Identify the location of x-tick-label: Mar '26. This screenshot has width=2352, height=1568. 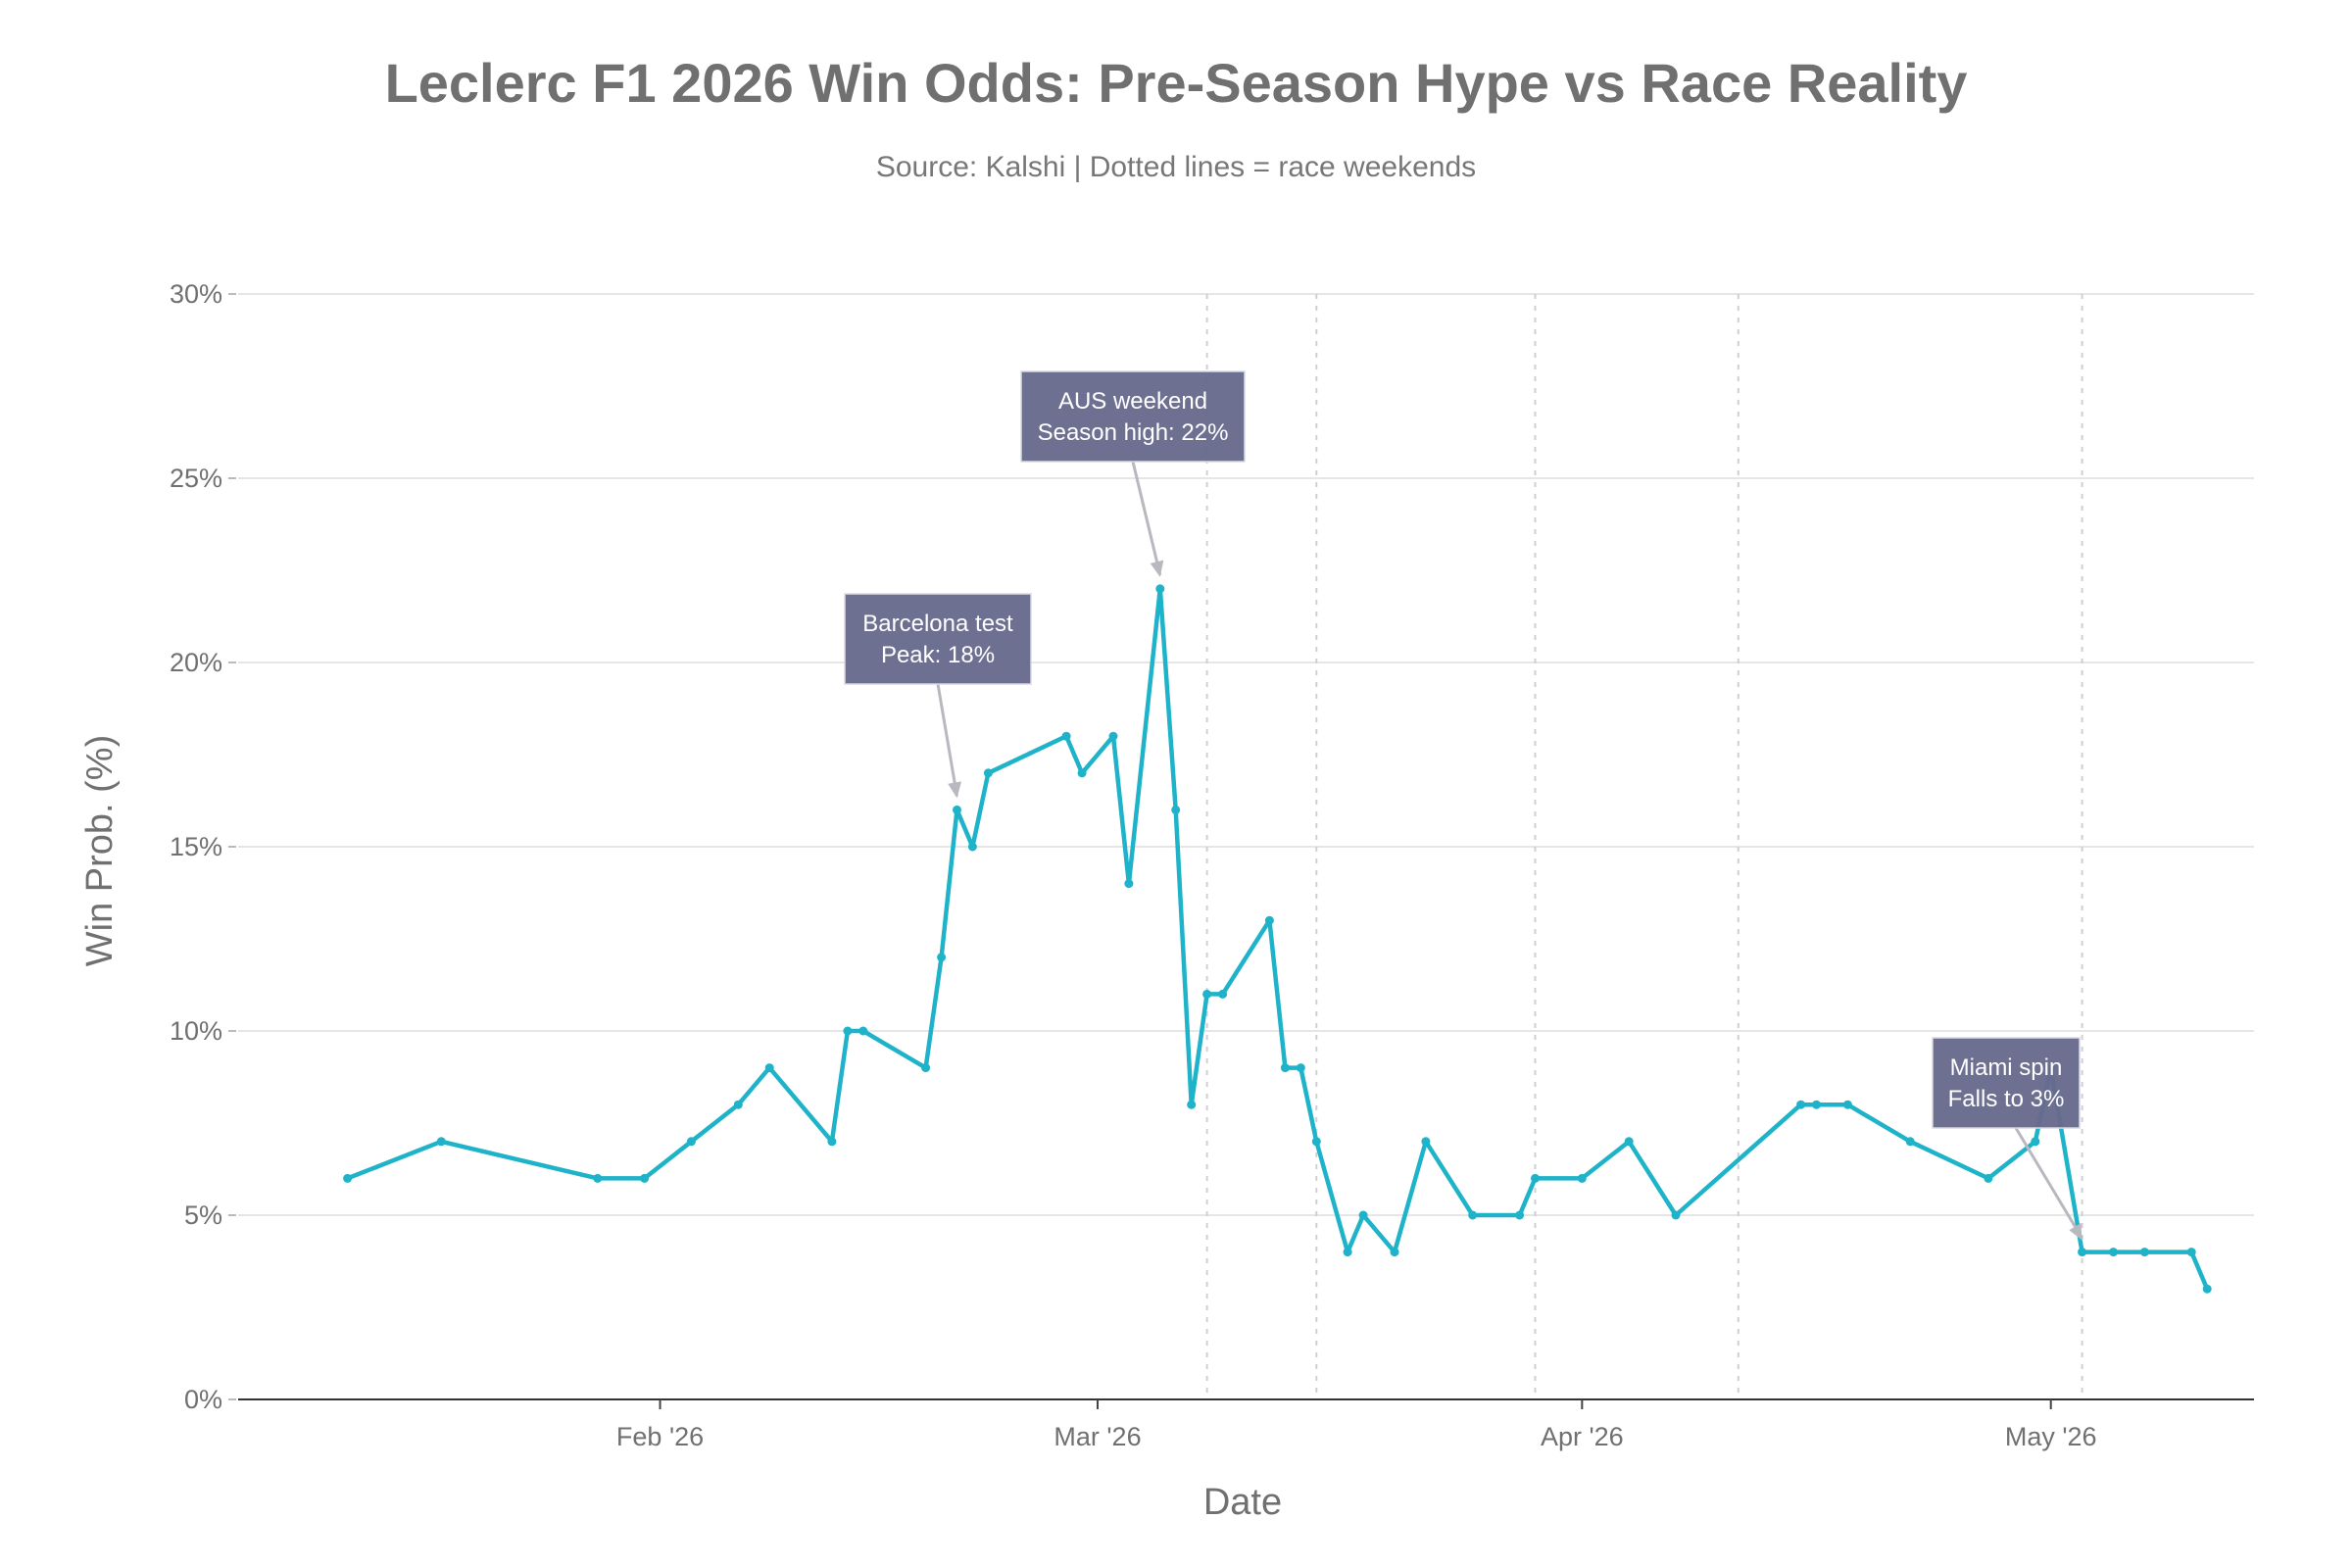
(1097, 1436).